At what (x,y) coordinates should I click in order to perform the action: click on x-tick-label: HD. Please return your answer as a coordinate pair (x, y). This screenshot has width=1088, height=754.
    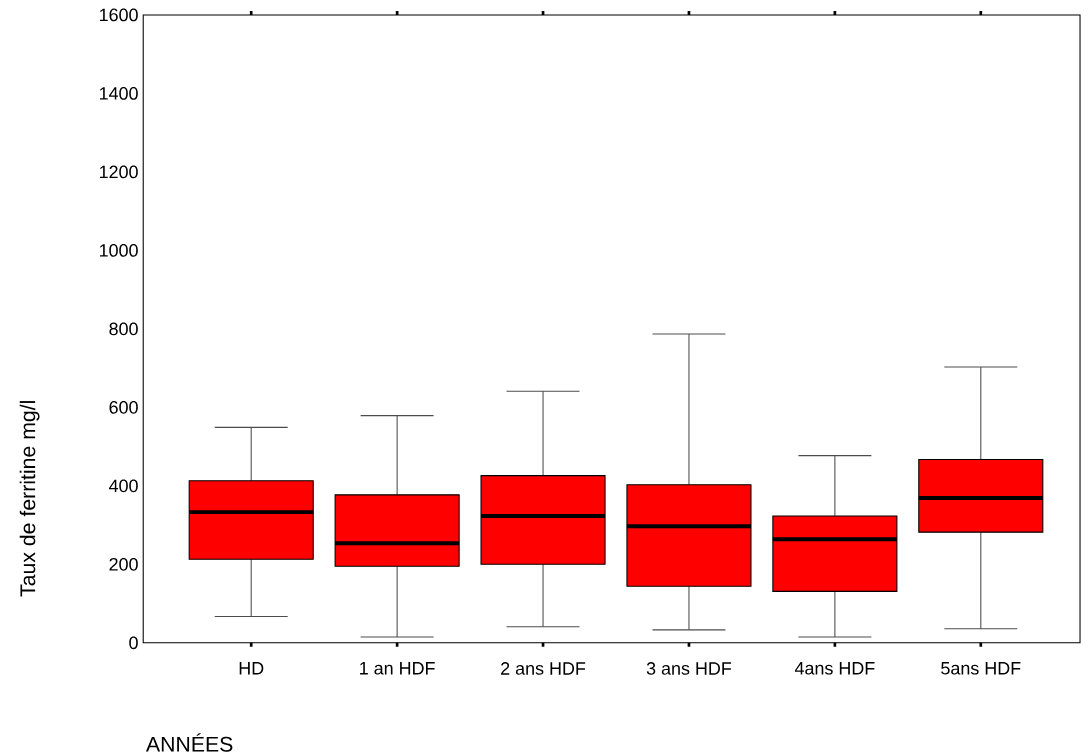
    Looking at the image, I should click on (251, 668).